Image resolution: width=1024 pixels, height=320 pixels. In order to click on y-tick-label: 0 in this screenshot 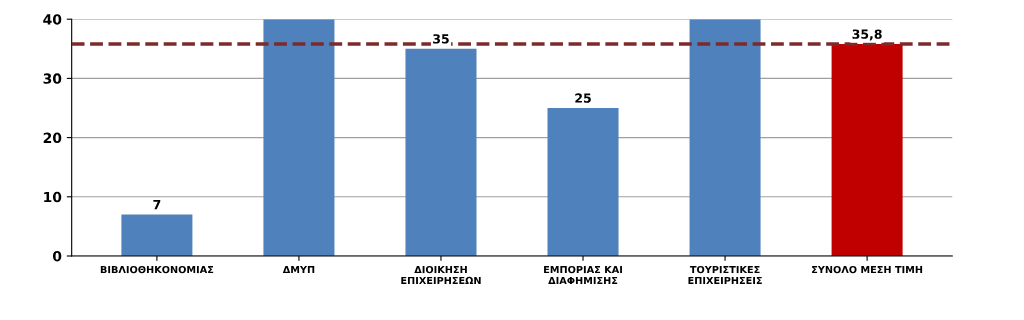, I will do `click(57, 256)`.